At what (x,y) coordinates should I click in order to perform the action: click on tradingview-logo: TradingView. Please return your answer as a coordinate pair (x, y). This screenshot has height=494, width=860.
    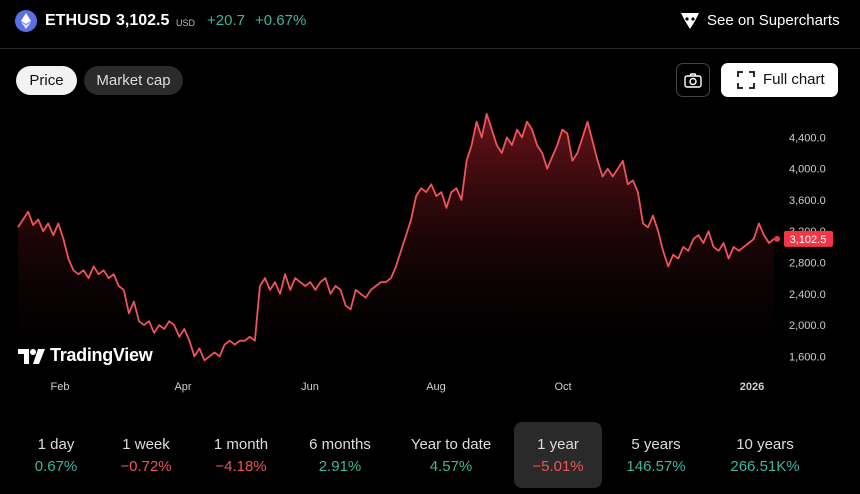
    Looking at the image, I should click on (93, 356).